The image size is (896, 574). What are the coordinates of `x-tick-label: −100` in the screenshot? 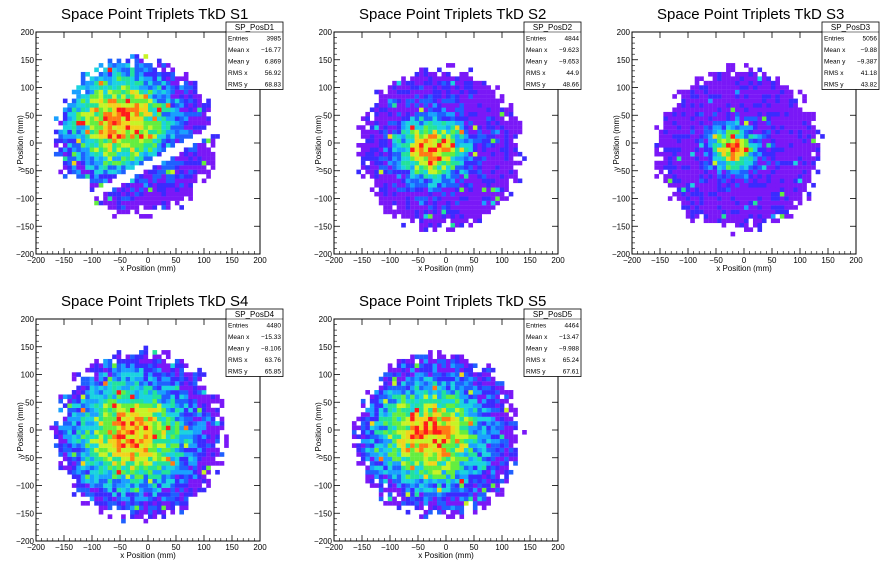 It's located at (390, 260).